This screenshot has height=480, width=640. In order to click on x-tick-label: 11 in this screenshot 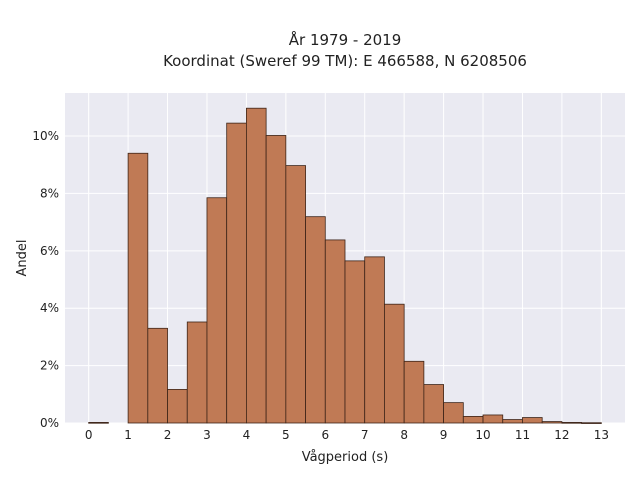, I will do `click(522, 435)`.